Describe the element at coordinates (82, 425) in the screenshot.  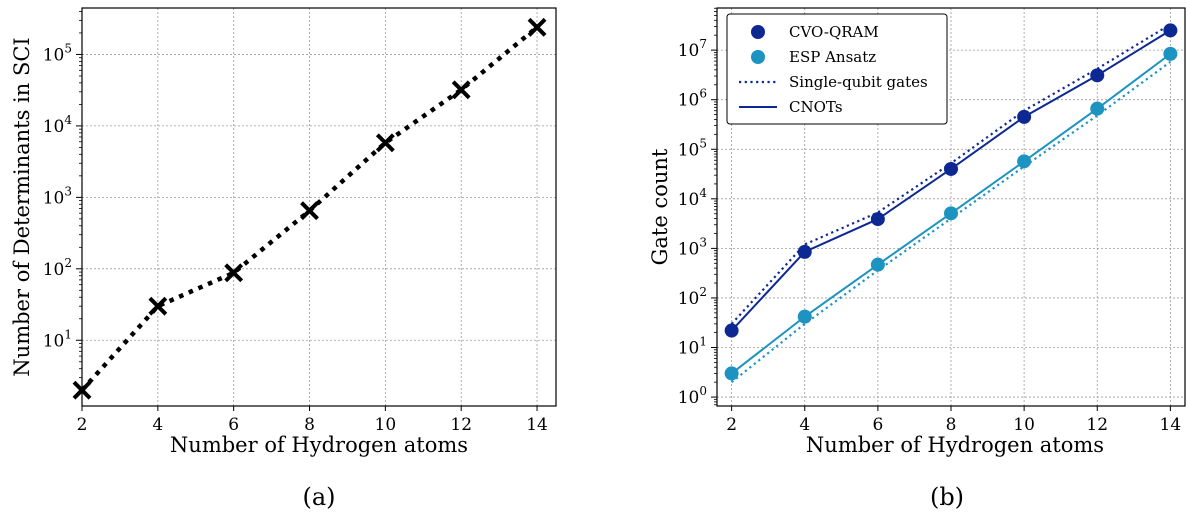
I see `chart-a-xtick-label: 2` at that location.